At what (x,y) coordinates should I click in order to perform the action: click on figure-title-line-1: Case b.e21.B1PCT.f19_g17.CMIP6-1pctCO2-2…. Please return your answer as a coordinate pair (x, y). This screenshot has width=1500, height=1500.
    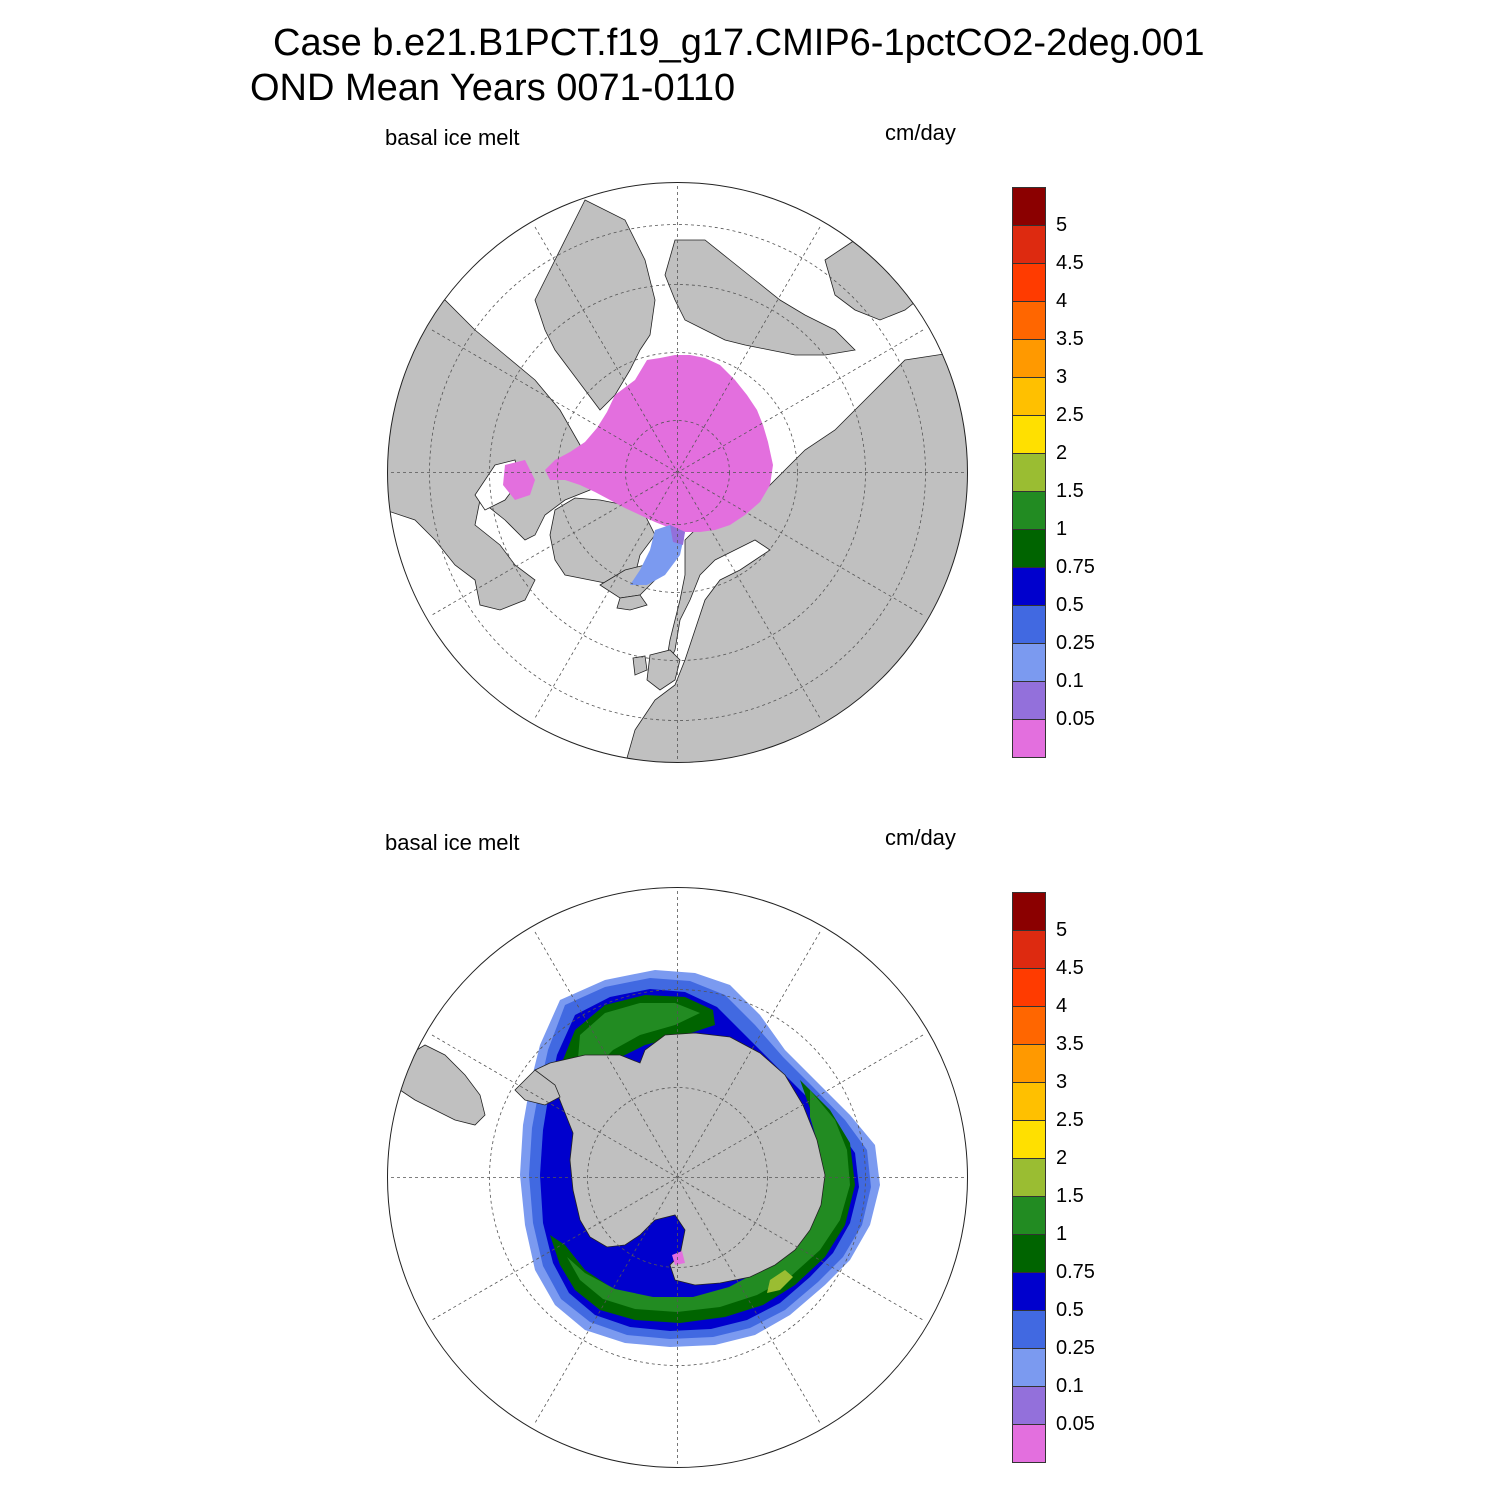
    Looking at the image, I should click on (739, 43).